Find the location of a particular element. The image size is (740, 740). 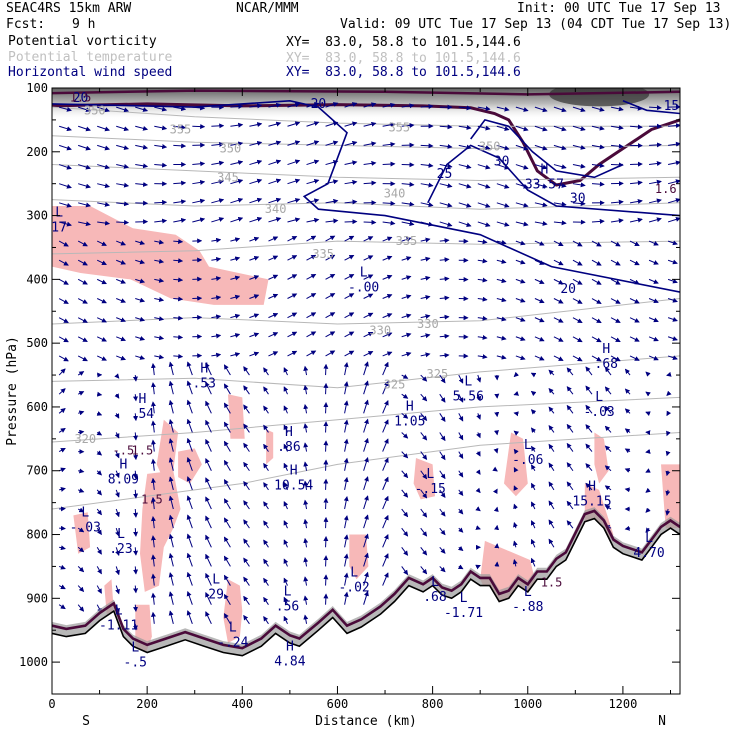

endpoint-right-label: N is located at coordinates (662, 721).